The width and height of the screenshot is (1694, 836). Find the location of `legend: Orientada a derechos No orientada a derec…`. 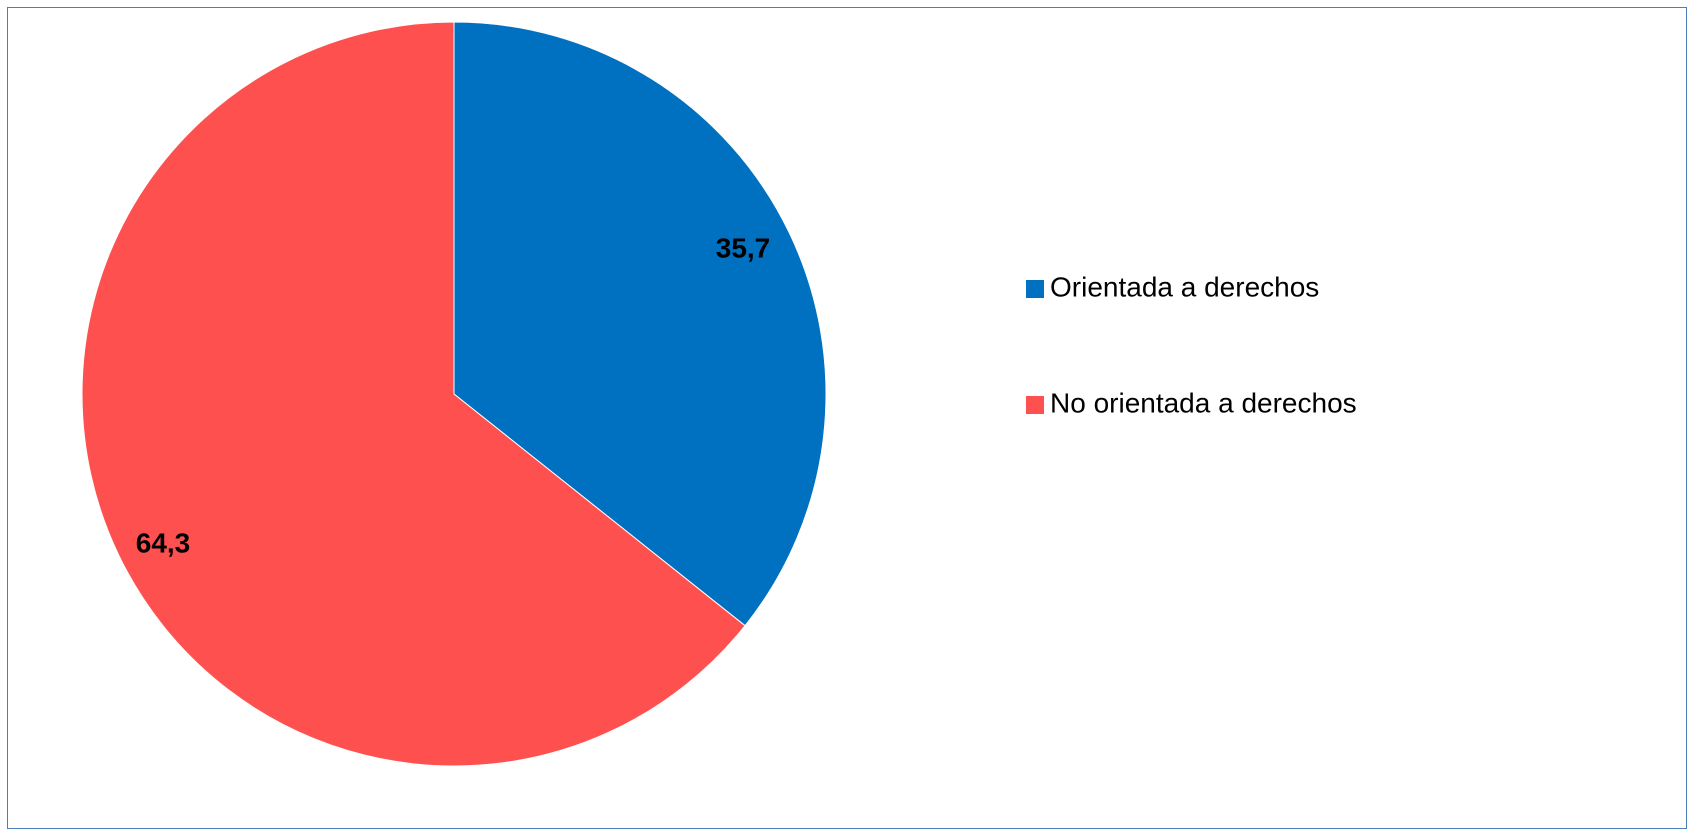

legend: Orientada a derechos No orientada a derec… is located at coordinates (1191, 344).